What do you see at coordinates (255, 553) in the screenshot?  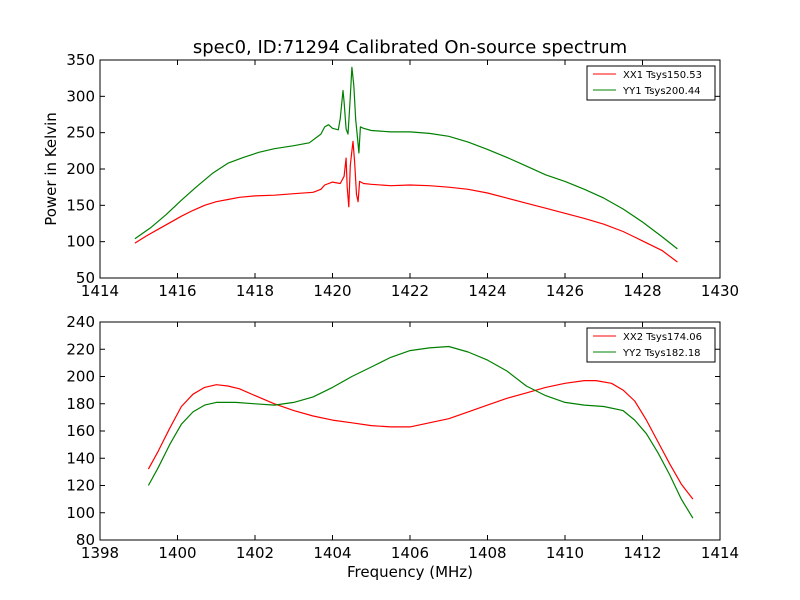 I see `x-tick-label: 1402` at bounding box center [255, 553].